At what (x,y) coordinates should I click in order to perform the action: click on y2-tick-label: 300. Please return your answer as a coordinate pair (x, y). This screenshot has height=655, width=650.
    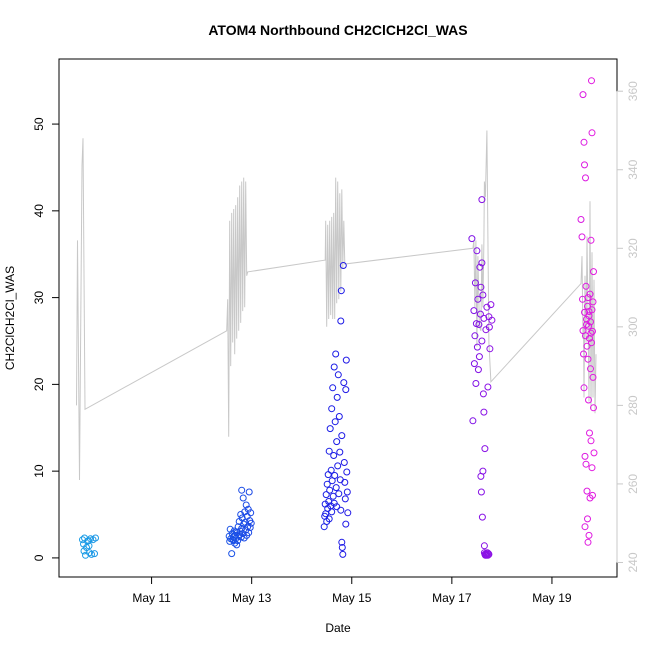
    Looking at the image, I should click on (633, 326).